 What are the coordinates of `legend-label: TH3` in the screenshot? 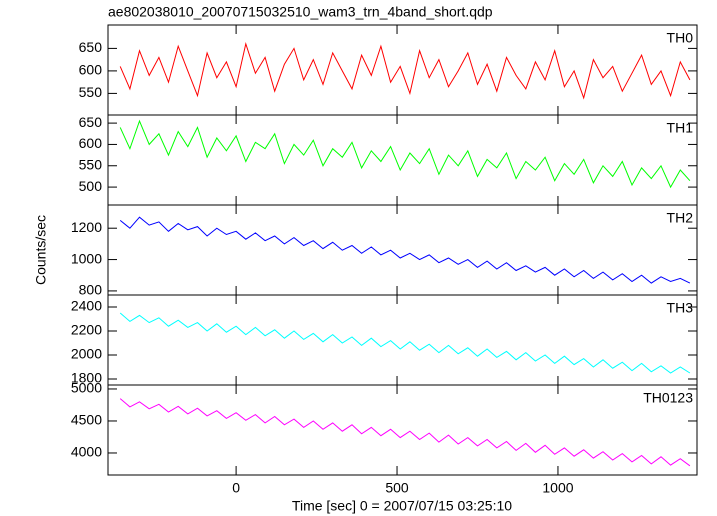 It's located at (680, 308).